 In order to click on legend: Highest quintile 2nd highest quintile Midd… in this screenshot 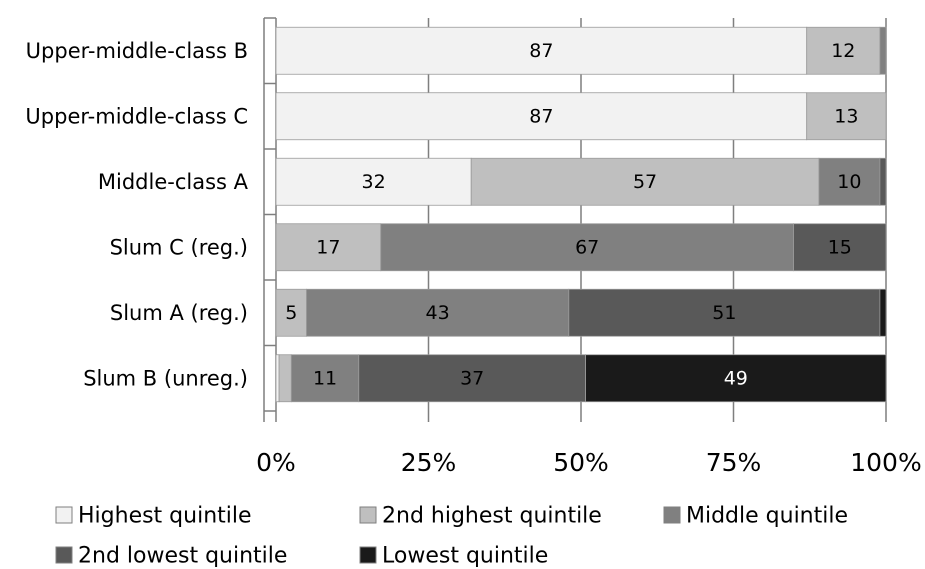, I will do `click(451, 536)`.